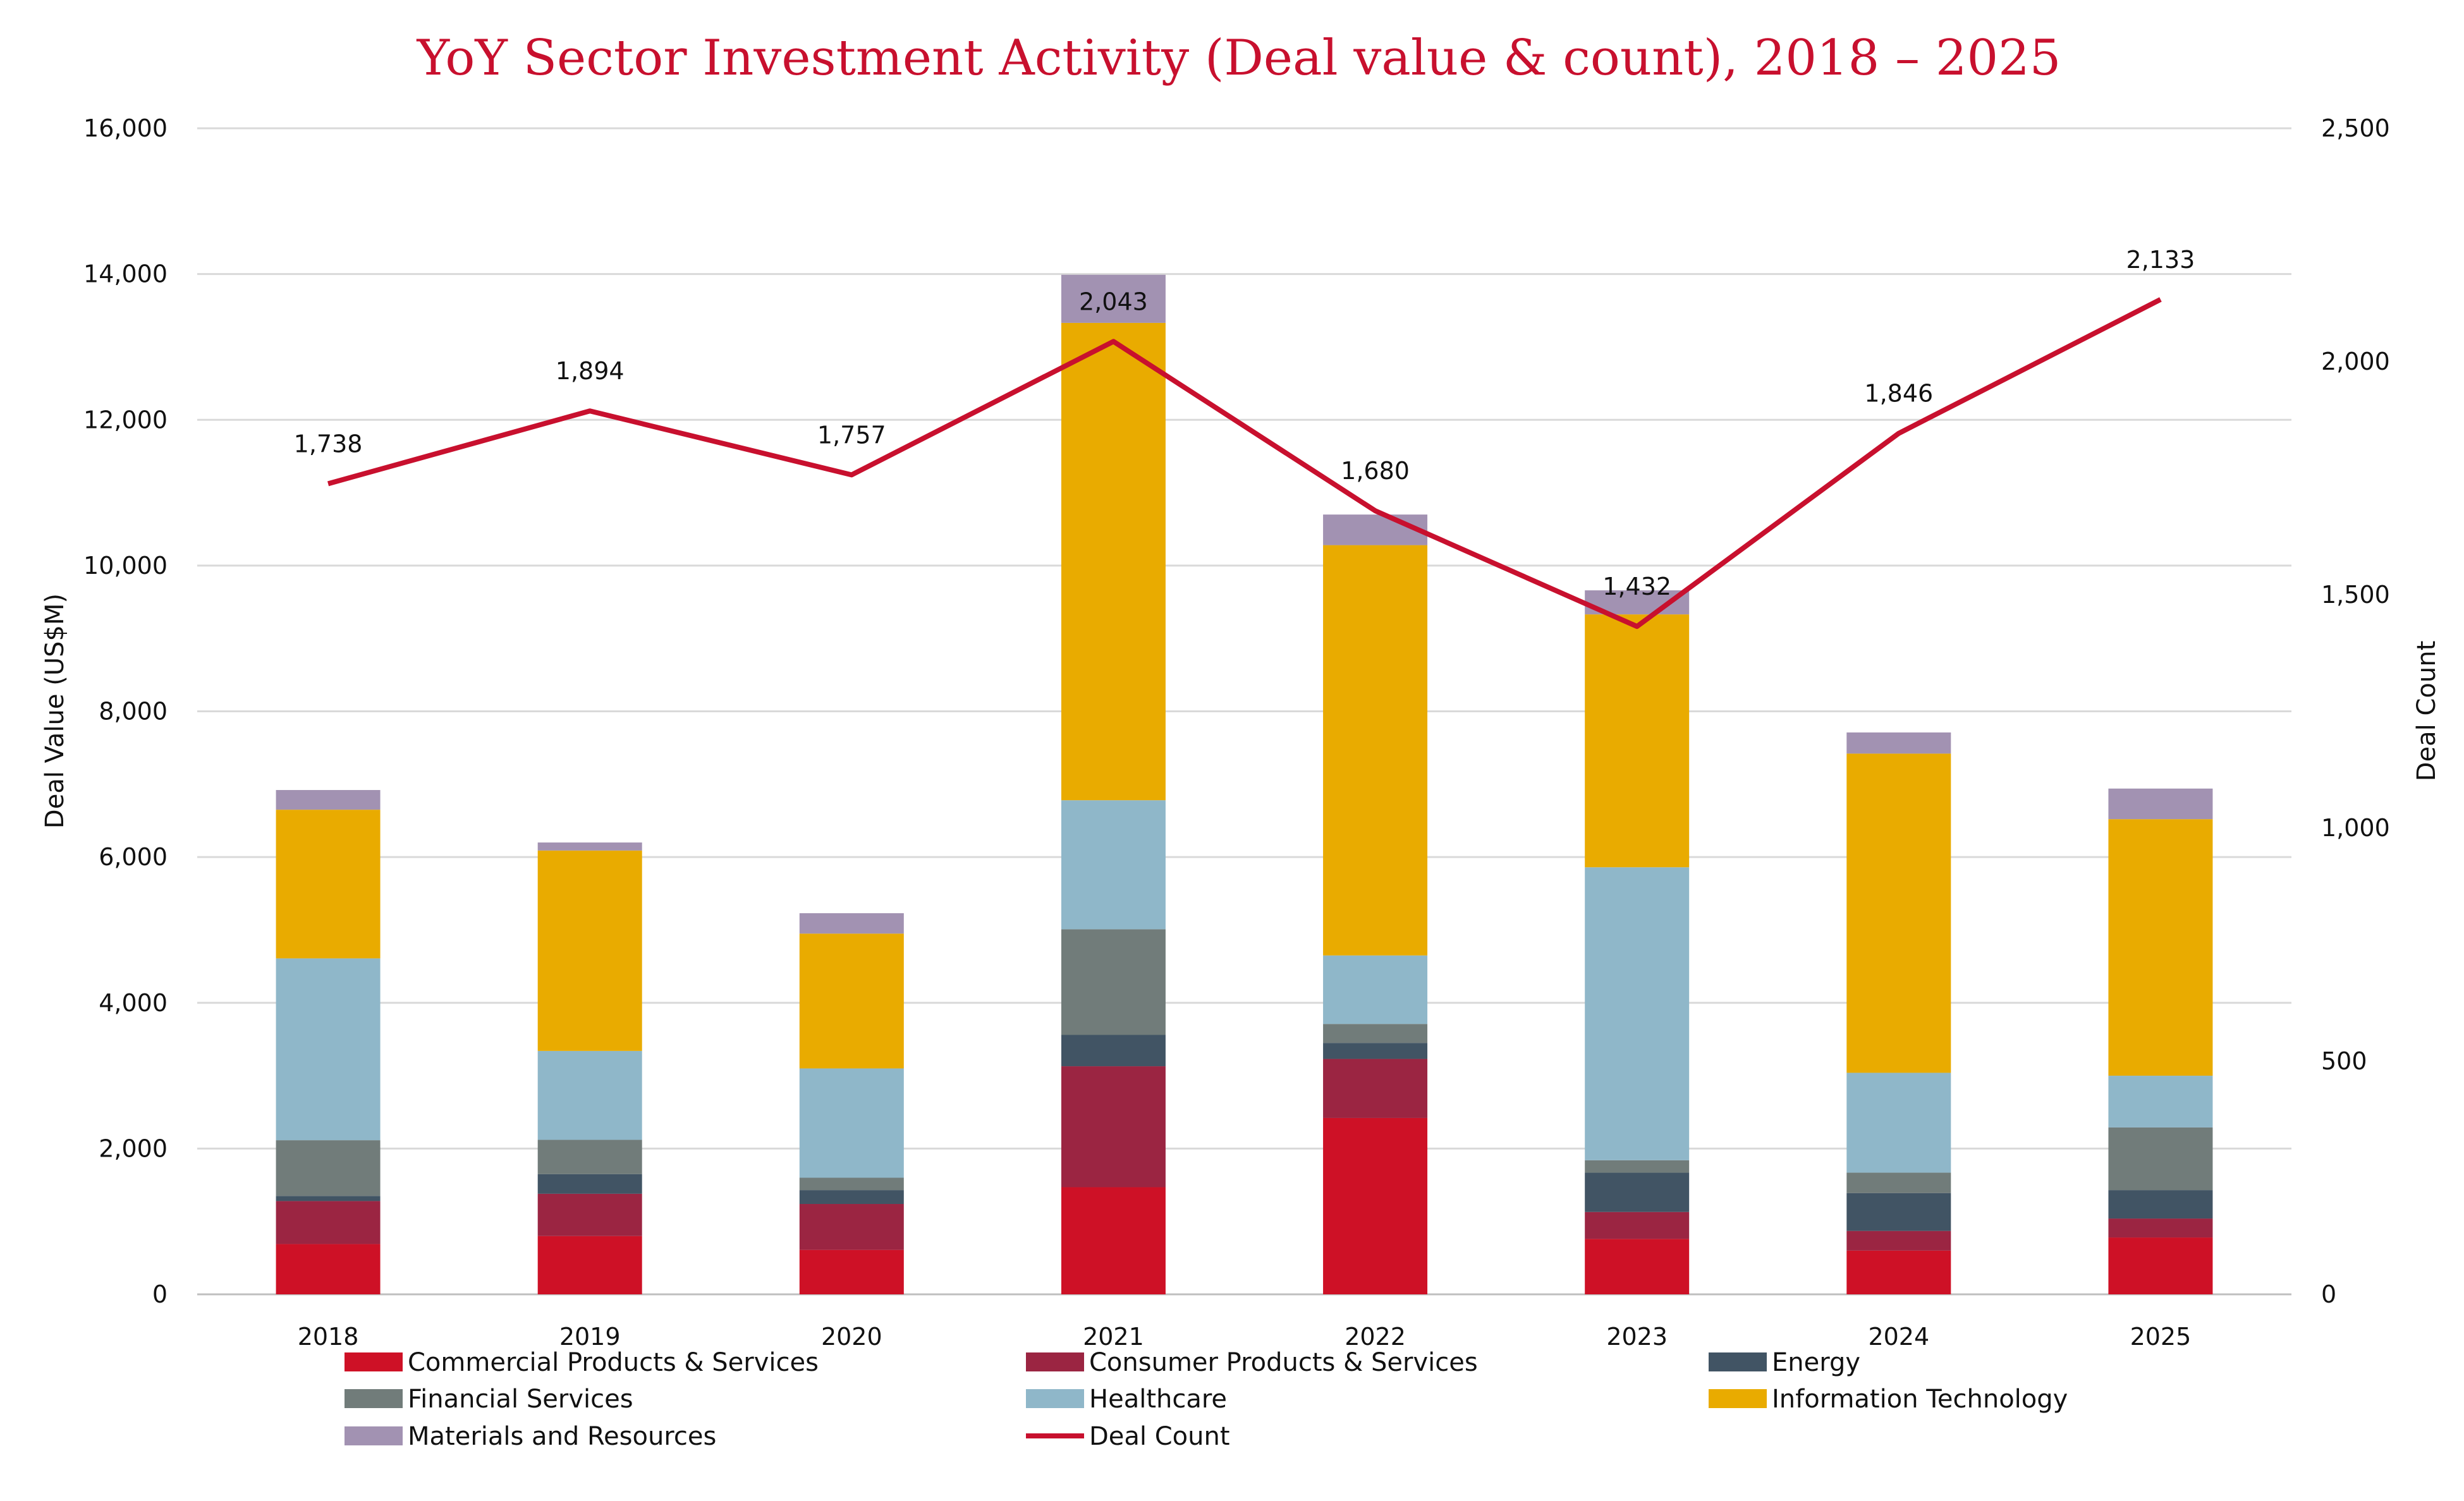 The height and width of the screenshot is (1501, 2464). Describe the element at coordinates (1159, 1436) in the screenshot. I see `legend-label: Deal Count` at that location.